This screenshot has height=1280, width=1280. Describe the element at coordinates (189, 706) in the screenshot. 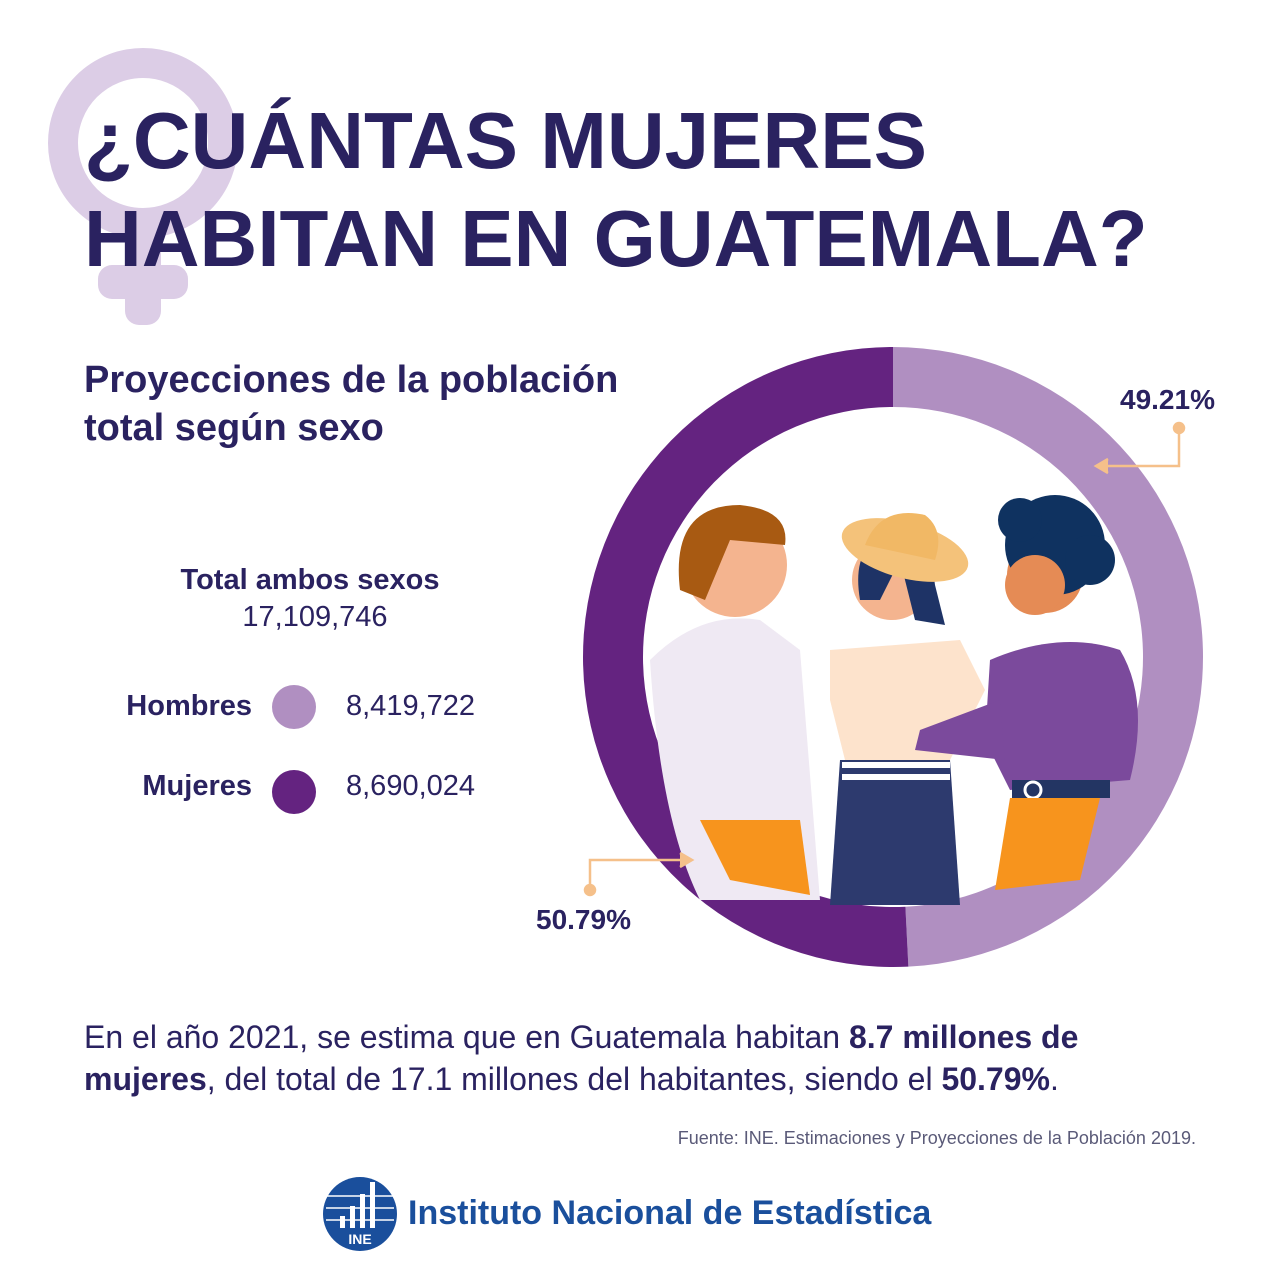

I see `legend-label-hombres: Hombres` at that location.